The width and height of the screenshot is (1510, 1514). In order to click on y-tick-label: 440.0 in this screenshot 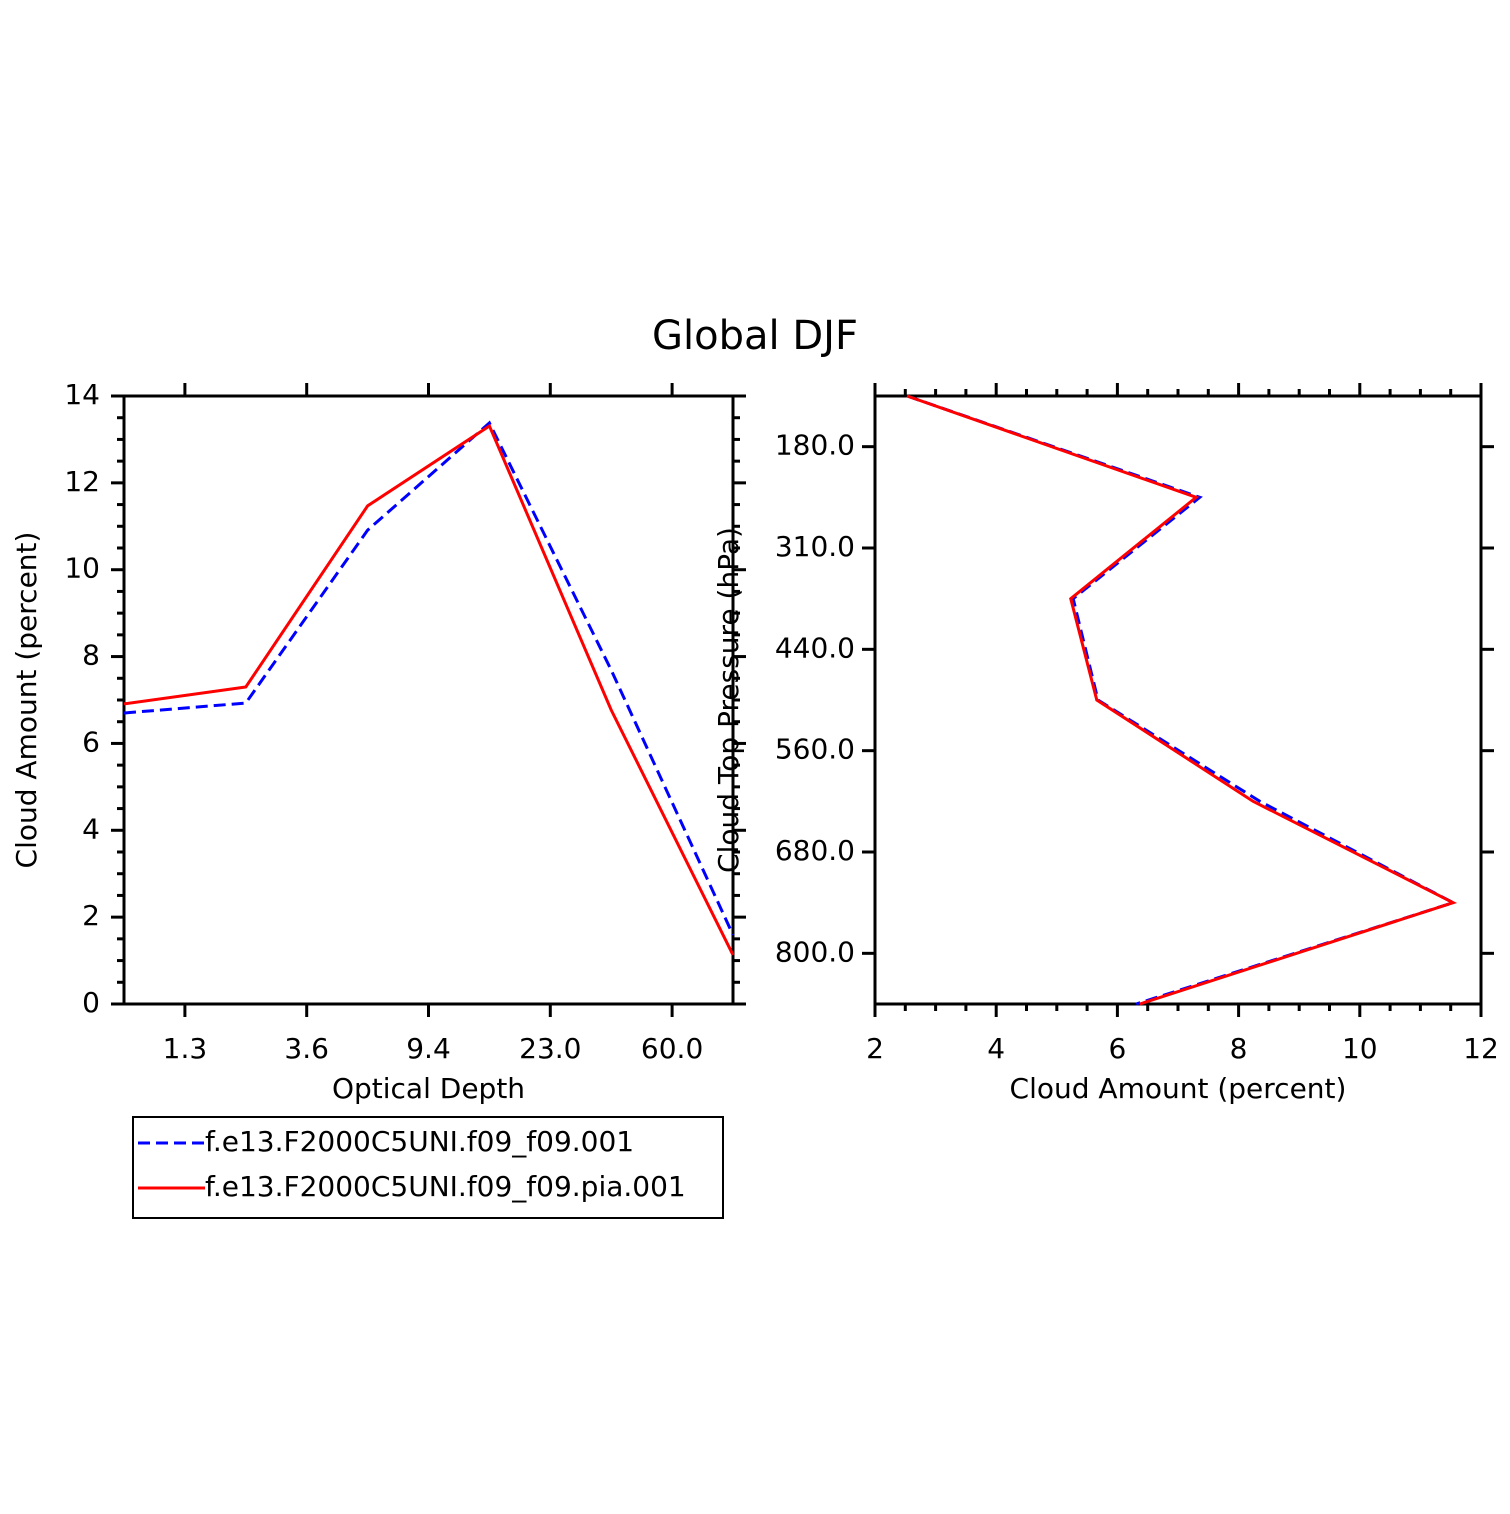, I will do `click(815, 647)`.